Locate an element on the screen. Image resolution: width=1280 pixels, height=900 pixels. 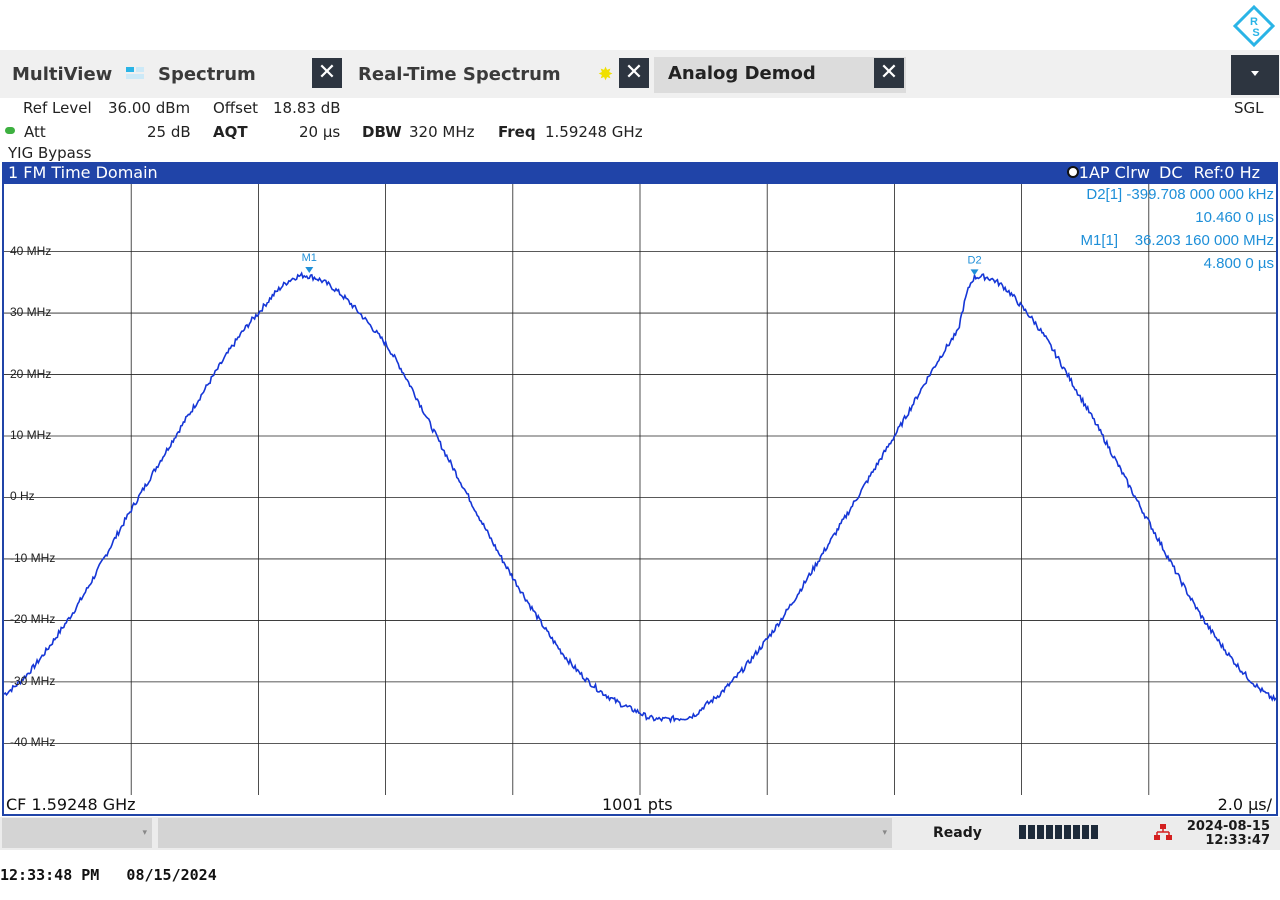
marker-m1-symbol is located at coordinates (309, 269).